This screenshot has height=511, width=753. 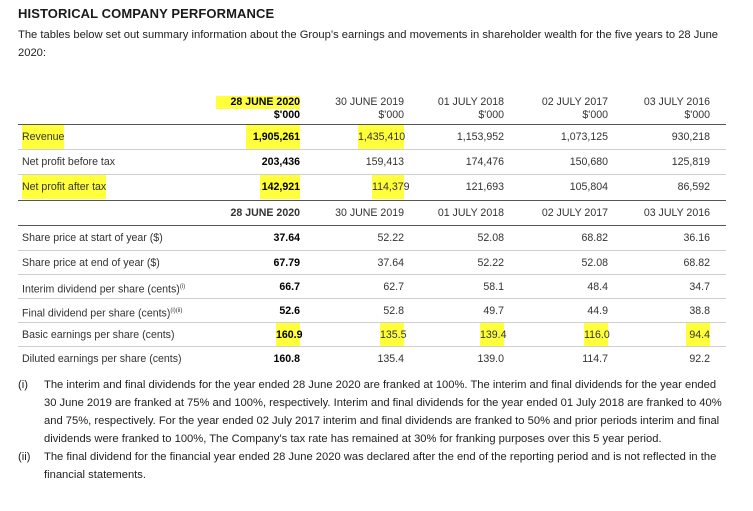 I want to click on value-cell: 44.9, so click(x=597, y=311).